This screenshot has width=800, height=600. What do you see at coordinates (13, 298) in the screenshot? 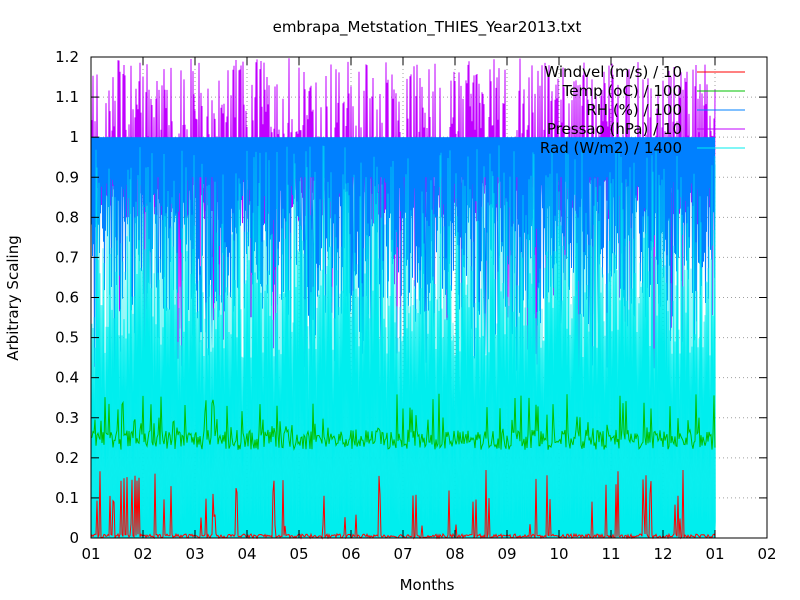
I see `y-axis-label: Arbitrary Scaling` at bounding box center [13, 298].